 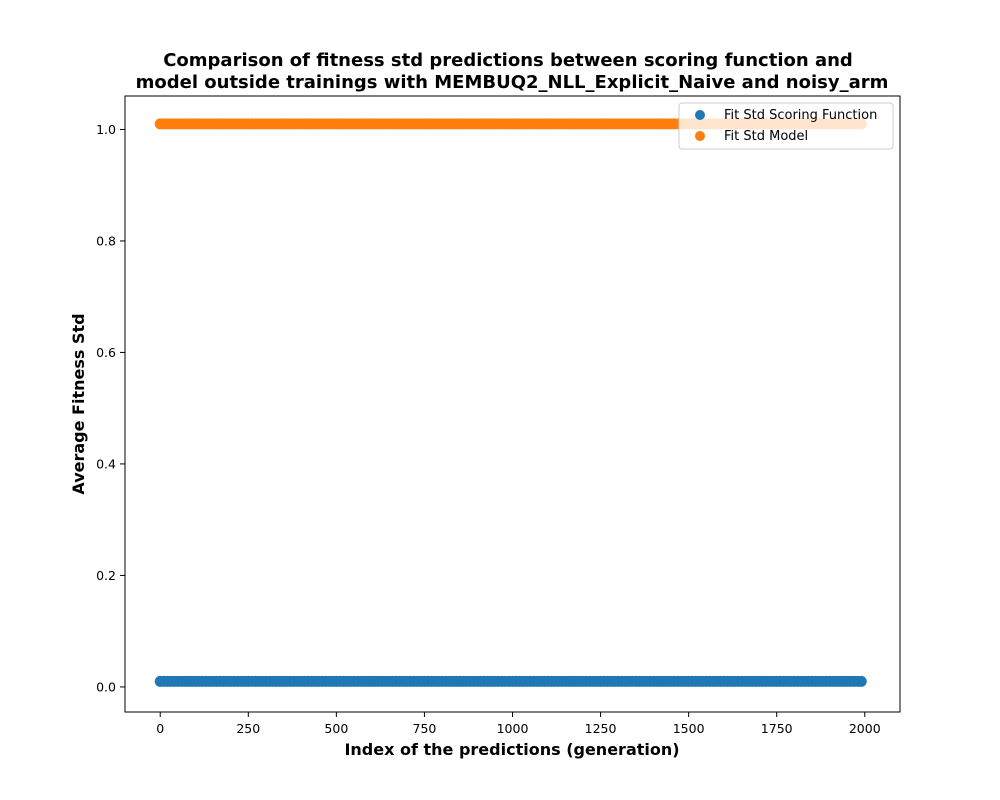 I want to click on x-tick-label: 1250, so click(x=601, y=728).